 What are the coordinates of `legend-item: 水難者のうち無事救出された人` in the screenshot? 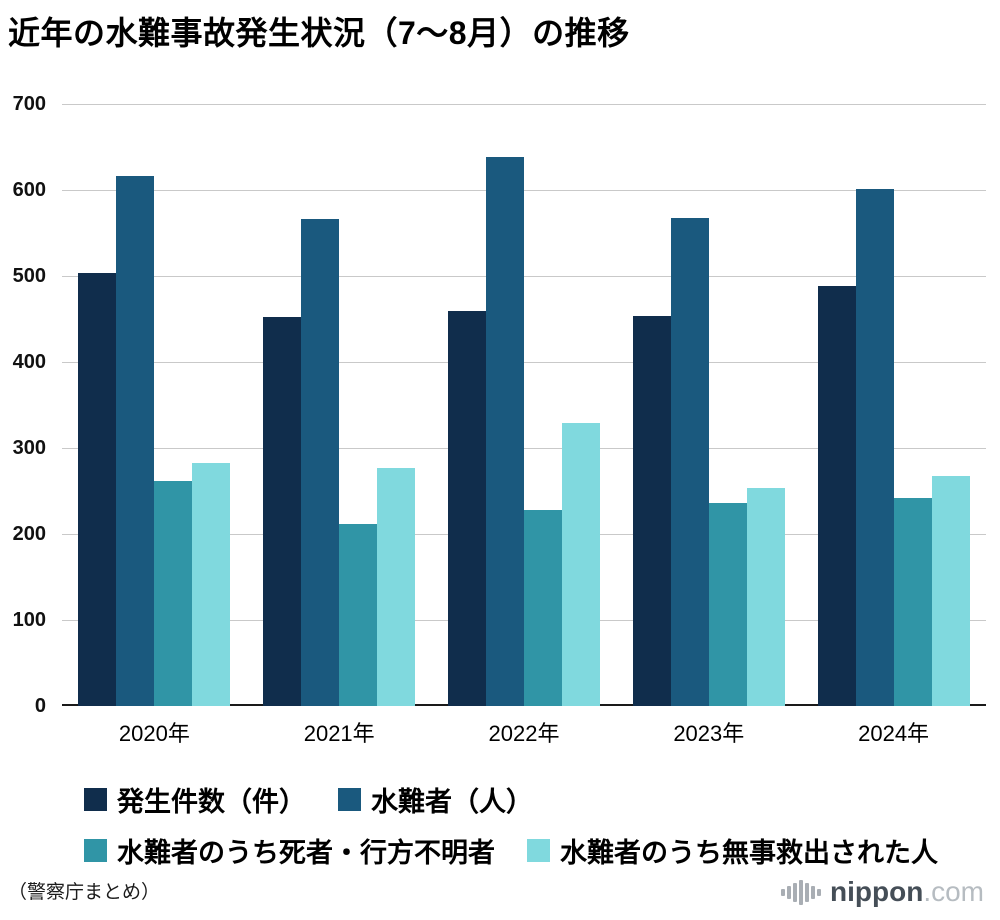 It's located at (732, 850).